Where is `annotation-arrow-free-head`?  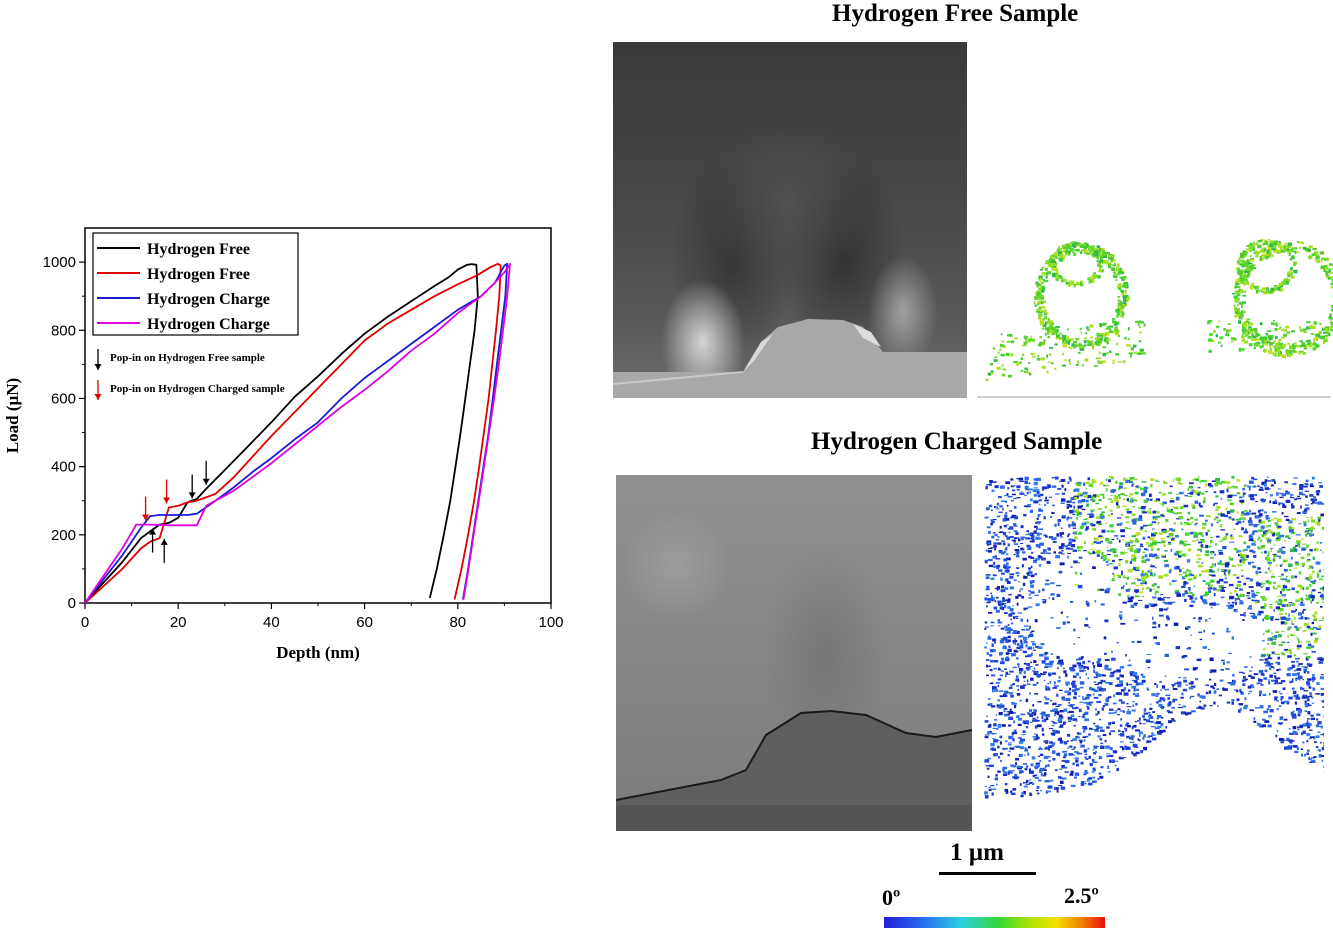 annotation-arrow-free-head is located at coordinates (98, 367).